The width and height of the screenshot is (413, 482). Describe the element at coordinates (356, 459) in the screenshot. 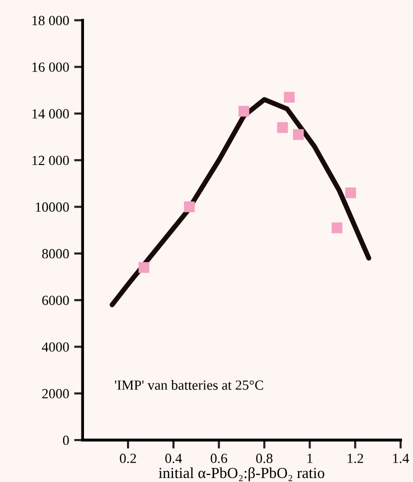

I see `x-tick-label: 1.2` at that location.